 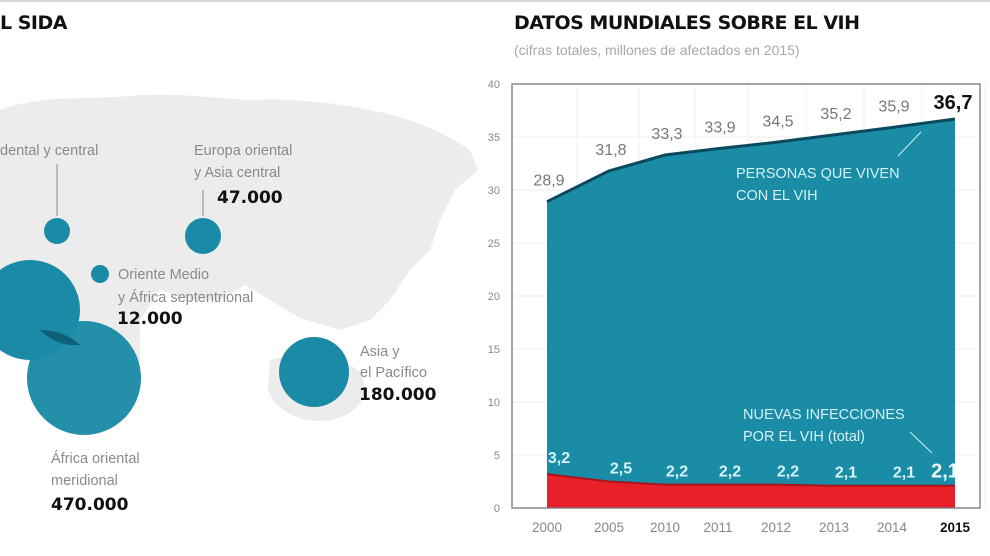 I want to click on annotation-people-living: PERSONAS QUE VIVEN, so click(x=818, y=174).